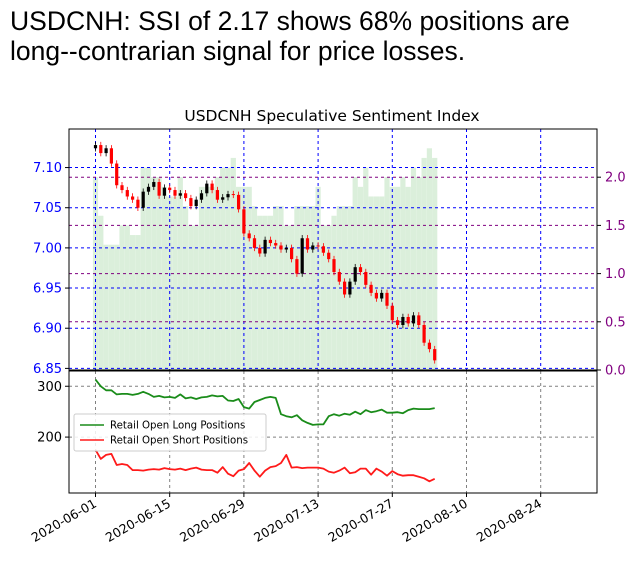 The image size is (637, 566). What do you see at coordinates (47, 289) in the screenshot?
I see `price-tick-label: 6.95` at bounding box center [47, 289].